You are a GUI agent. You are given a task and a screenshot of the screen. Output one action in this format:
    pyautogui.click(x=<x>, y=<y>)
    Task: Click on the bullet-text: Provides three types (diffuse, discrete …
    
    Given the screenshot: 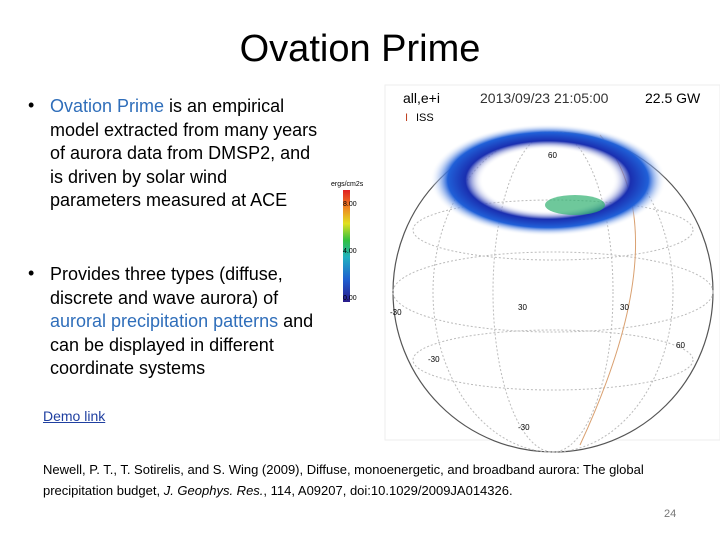 What is the action you would take?
    pyautogui.click(x=185, y=322)
    